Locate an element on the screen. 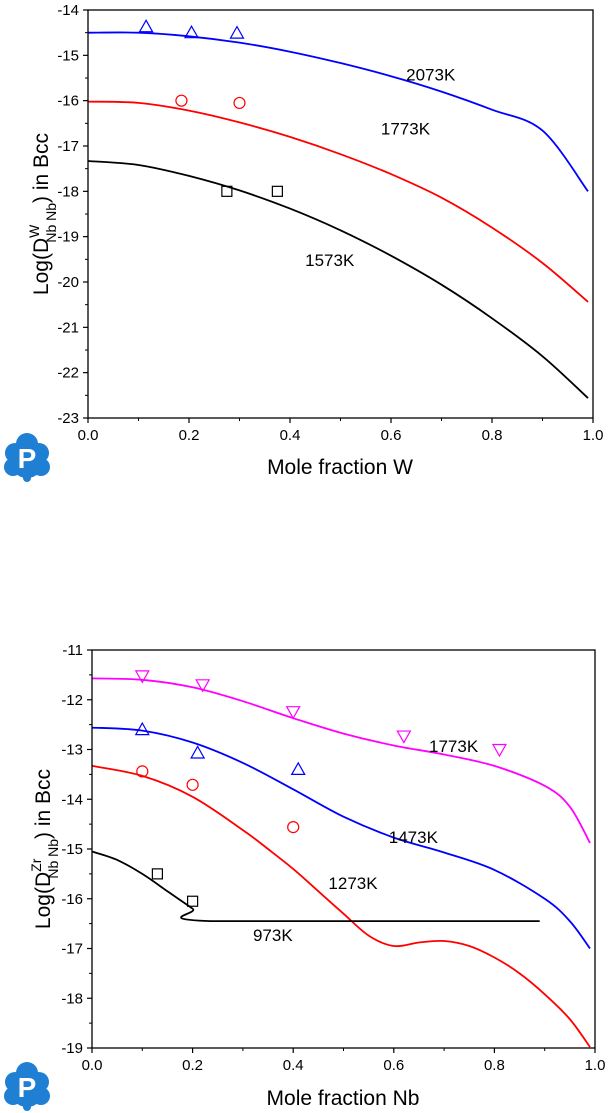 The width and height of the screenshot is (613, 1113). chart-1-annotation-layer: 2073K 1773K 1573K is located at coordinates (380, 167).